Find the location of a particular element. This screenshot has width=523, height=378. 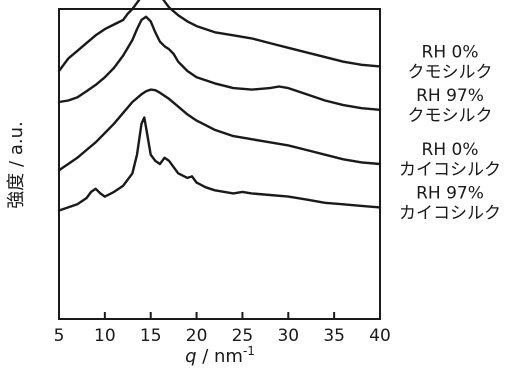

x-tick-label-40: 40 is located at coordinates (380, 336).